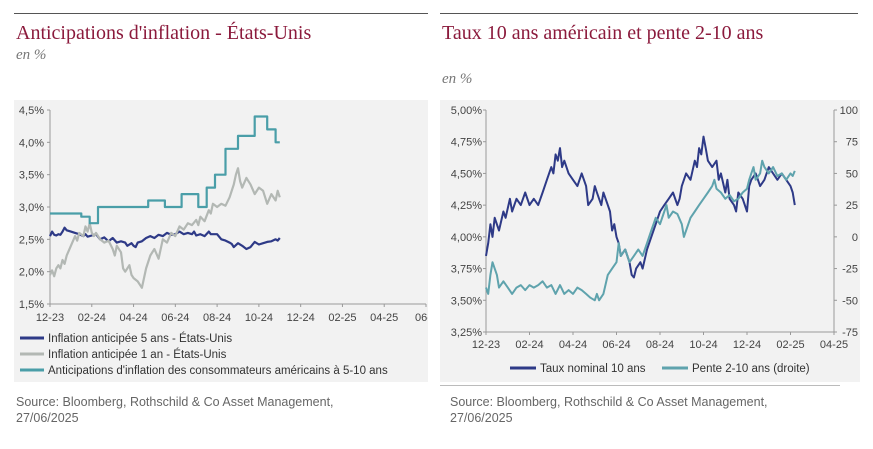 Image resolution: width=873 pixels, height=449 pixels. I want to click on y-tick-label: 4,50%, so click(466, 174).